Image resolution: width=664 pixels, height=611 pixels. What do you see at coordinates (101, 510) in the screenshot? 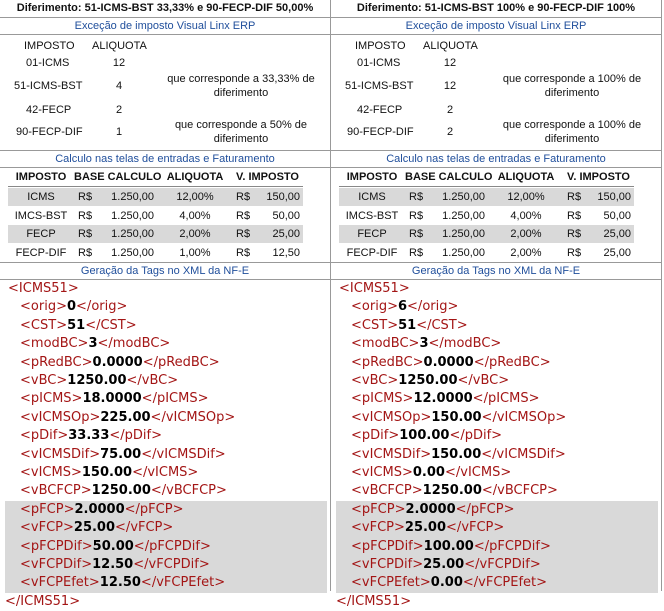
I see `xml-line: pFCP2.0000pFCP` at bounding box center [101, 510].